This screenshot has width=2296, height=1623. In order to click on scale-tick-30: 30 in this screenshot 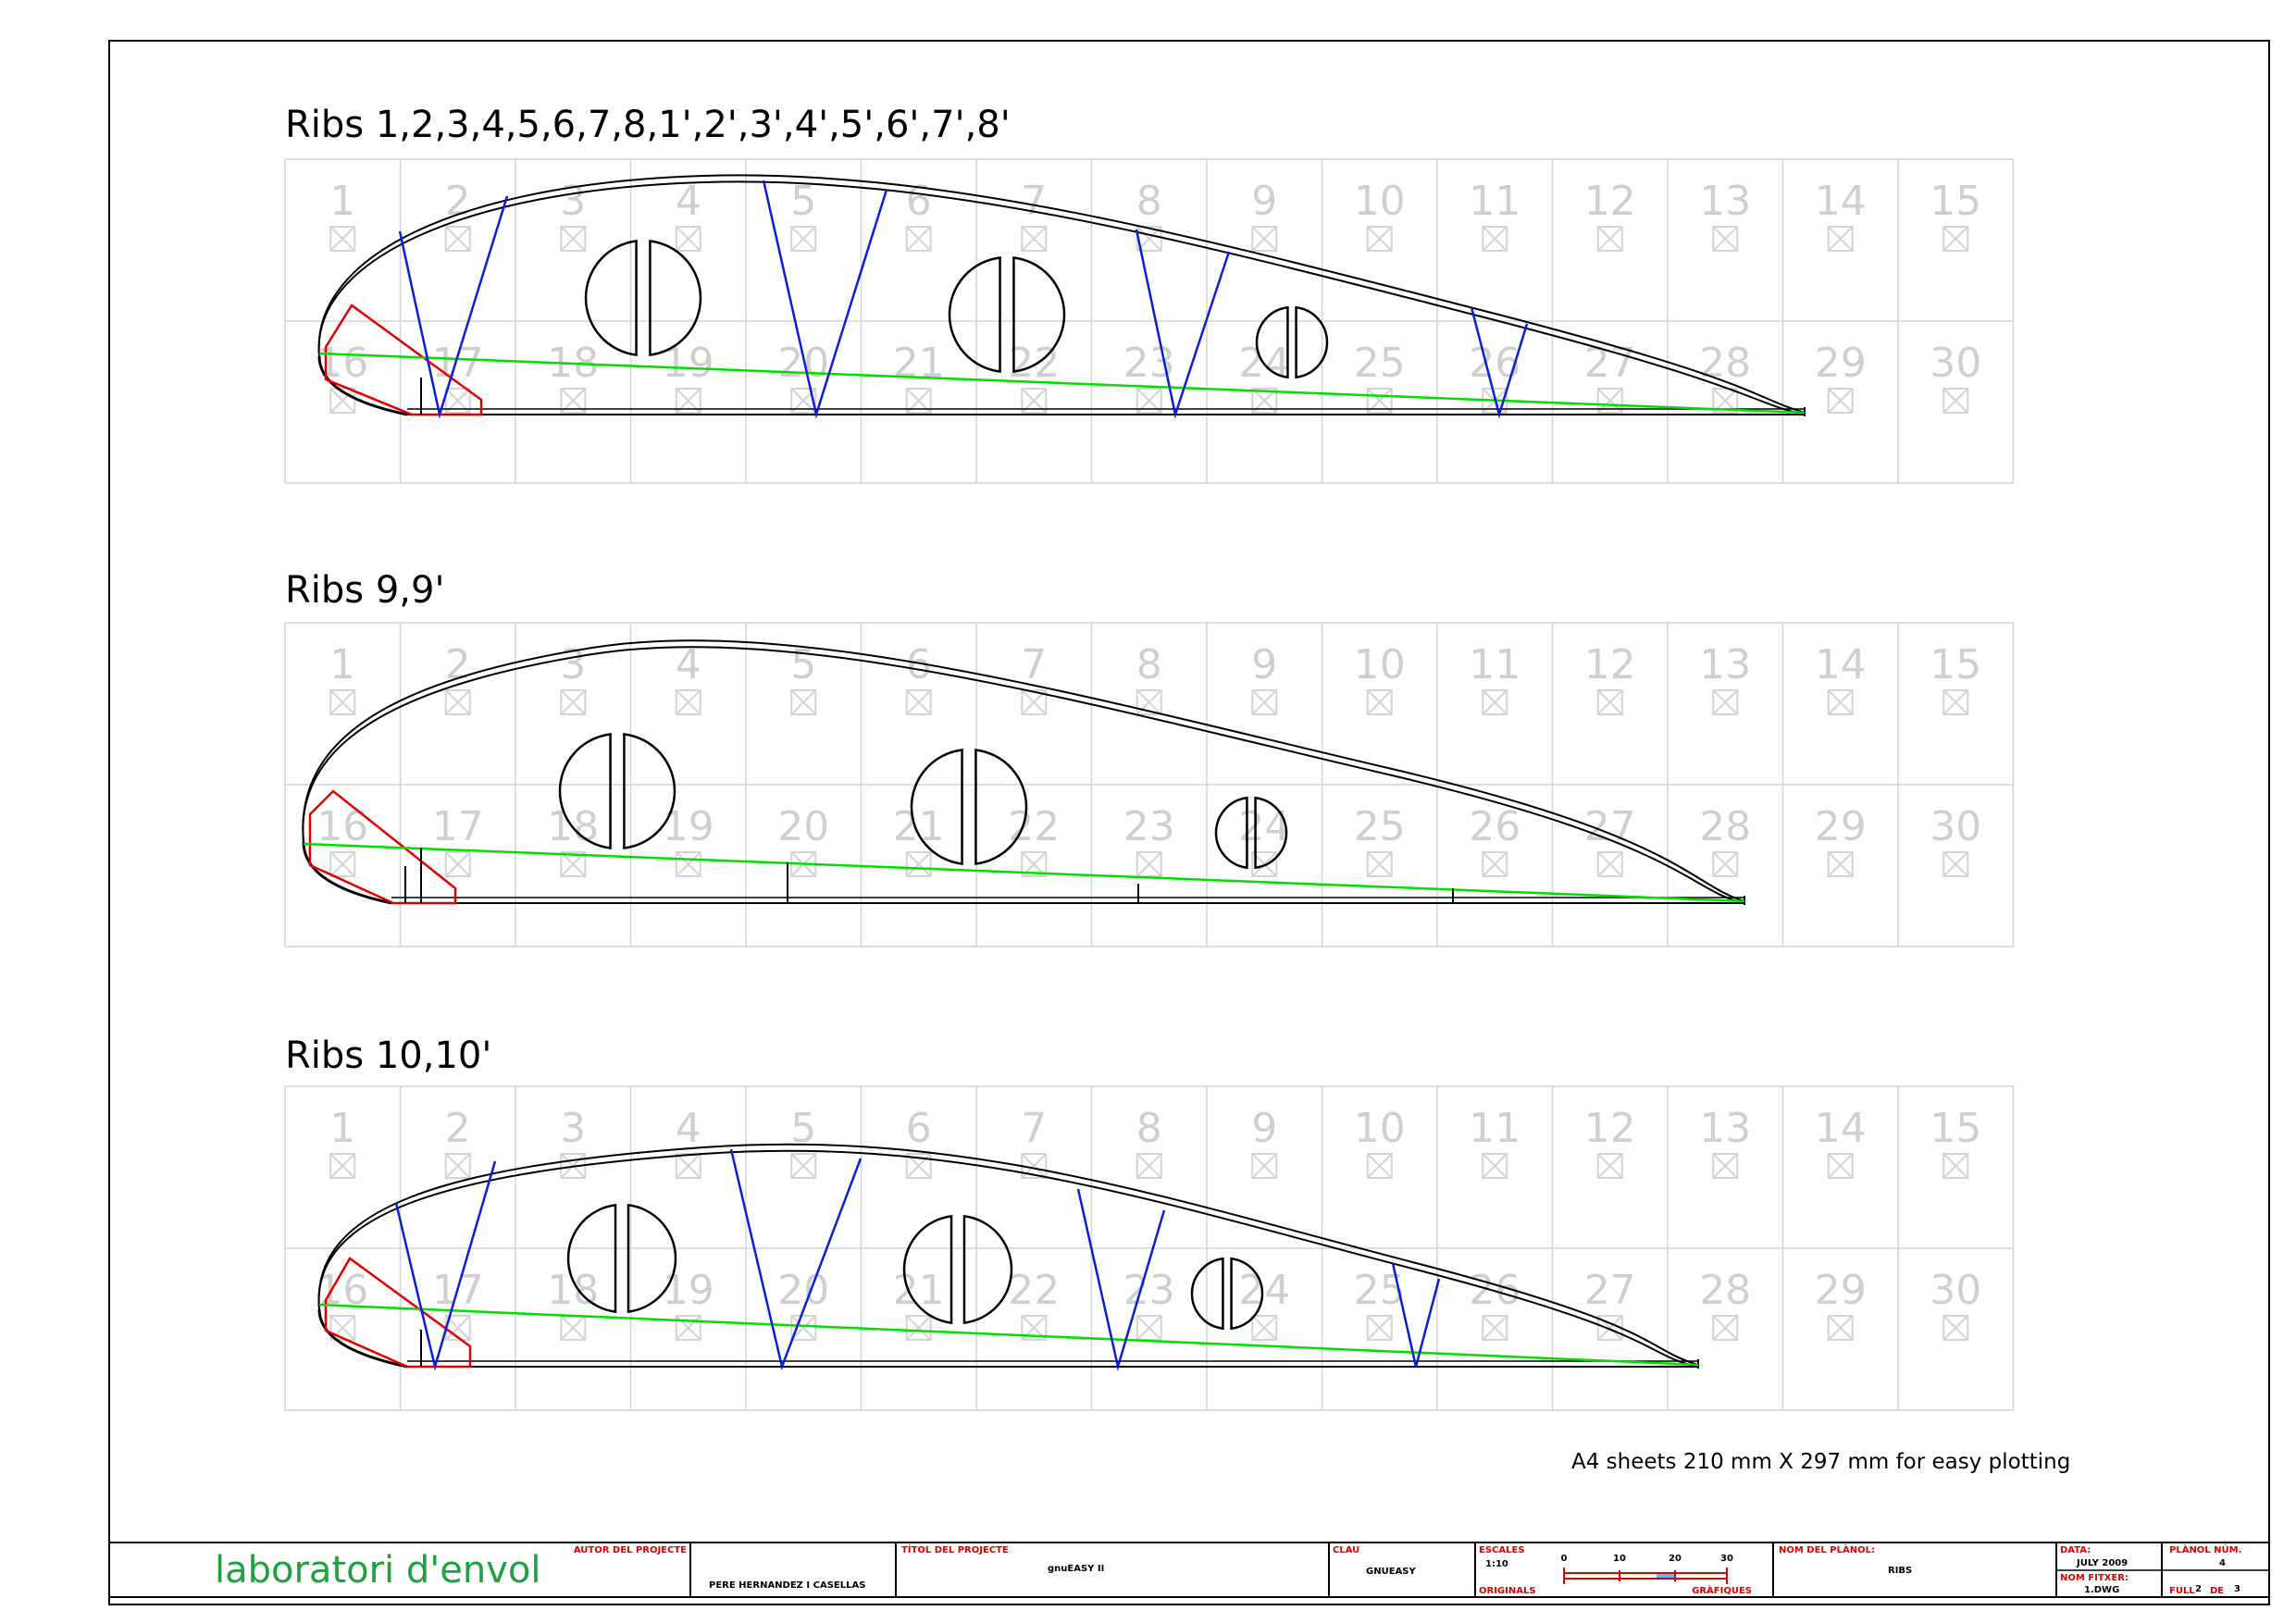, I will do `click(1727, 1559)`.